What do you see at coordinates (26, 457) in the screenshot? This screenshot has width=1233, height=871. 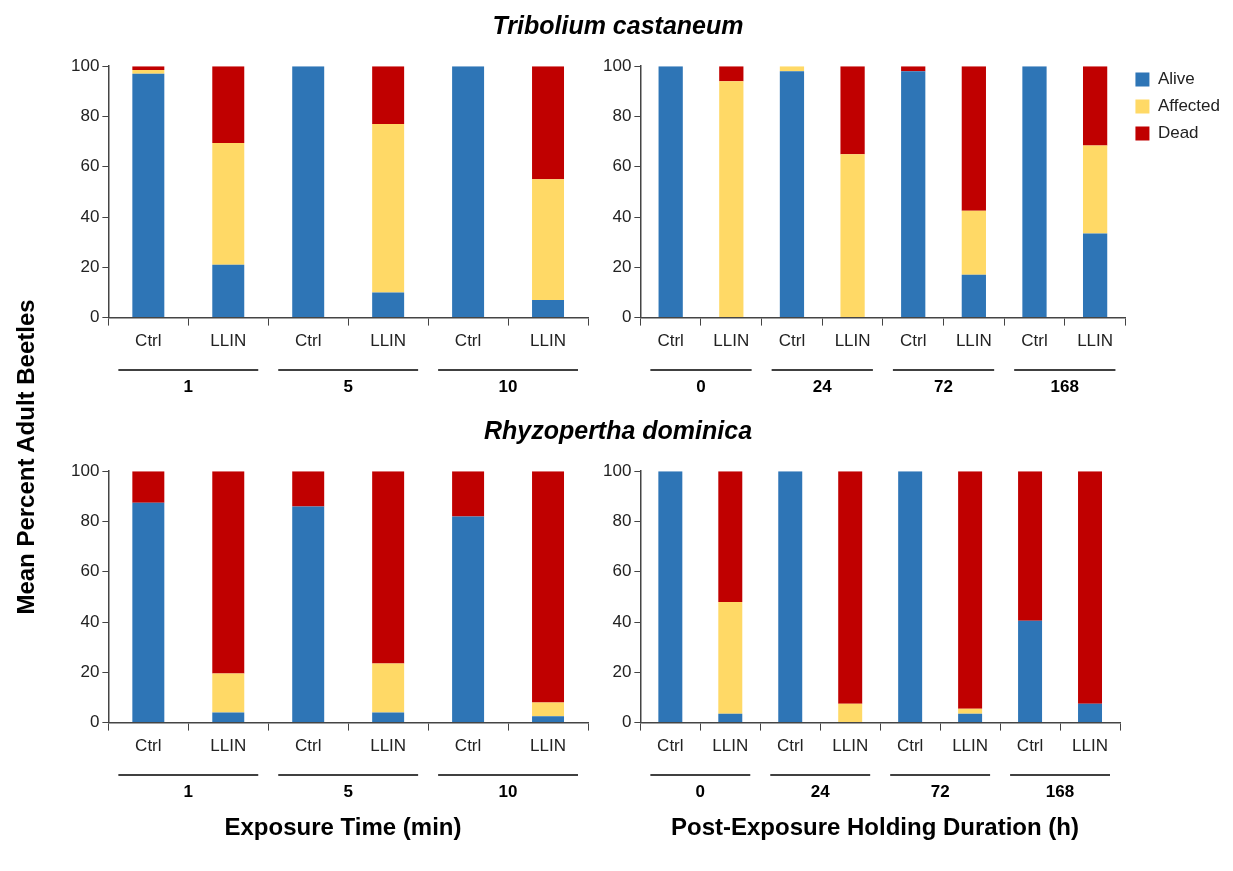 I see `y-axis-title: Mean Percent Adult Beetles` at bounding box center [26, 457].